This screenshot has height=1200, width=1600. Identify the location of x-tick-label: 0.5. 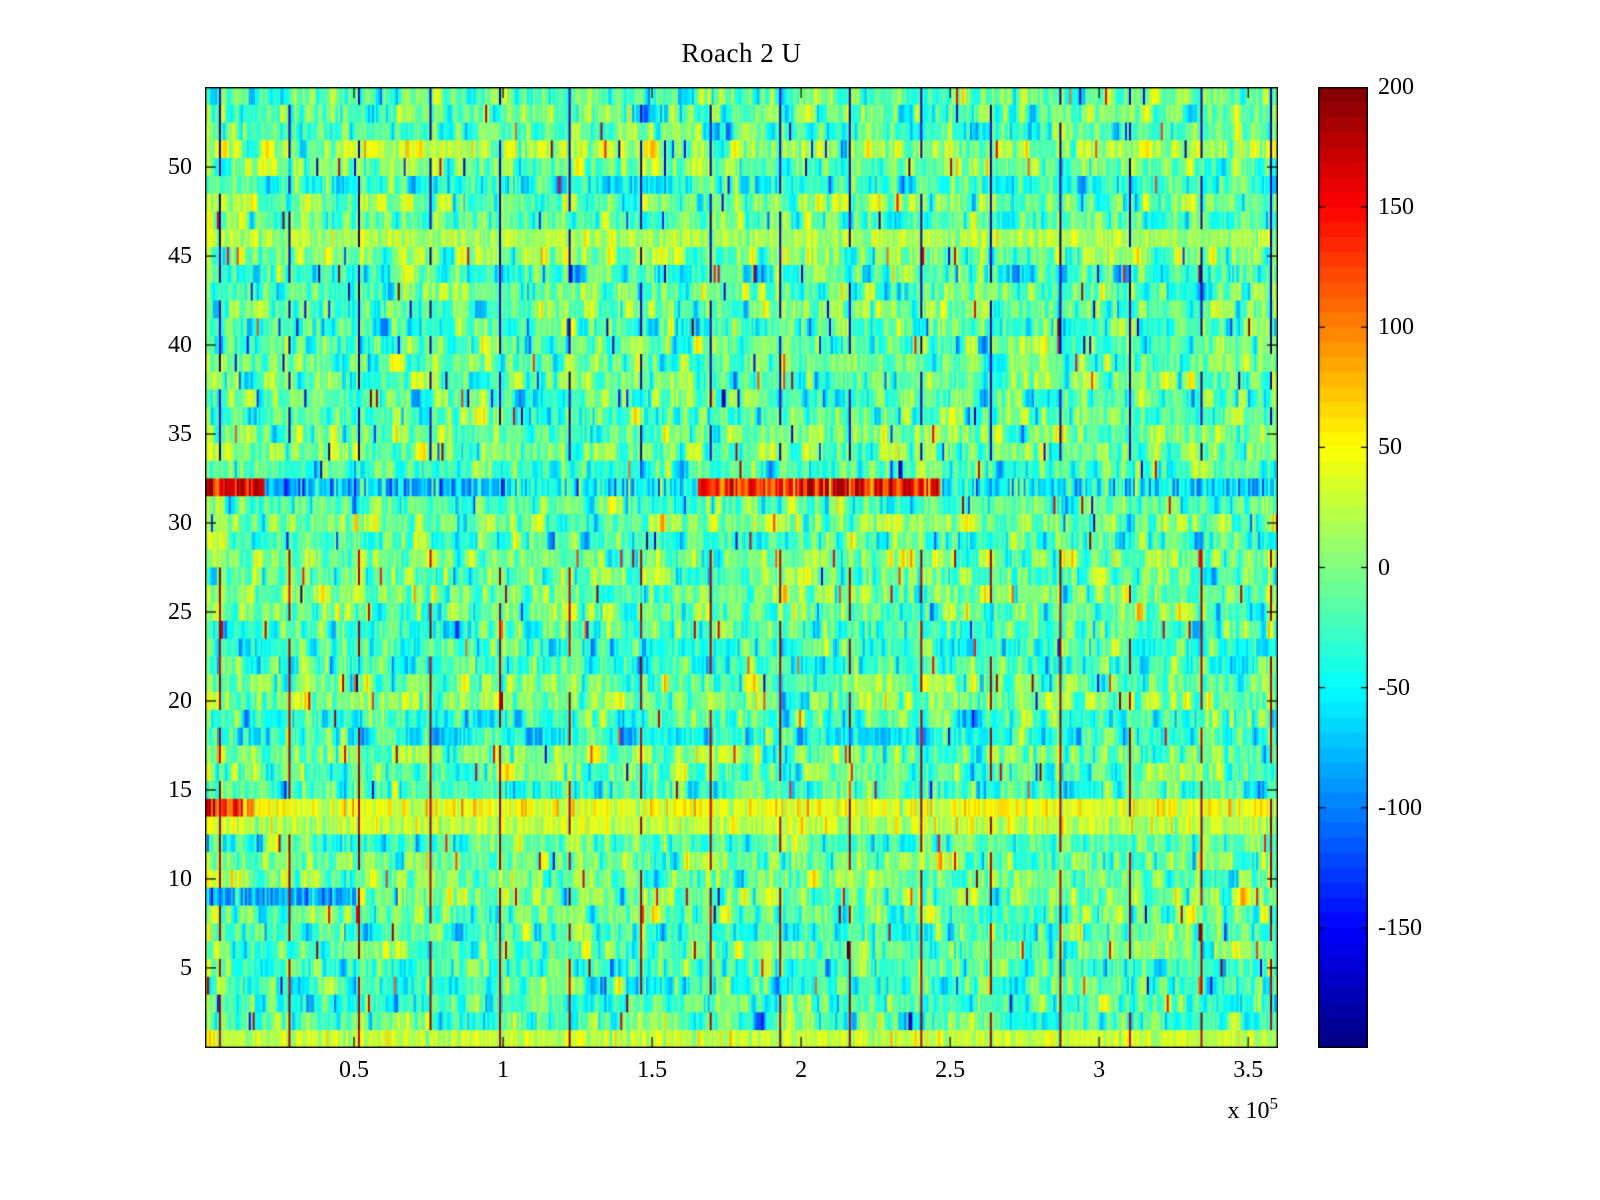
(354, 1070).